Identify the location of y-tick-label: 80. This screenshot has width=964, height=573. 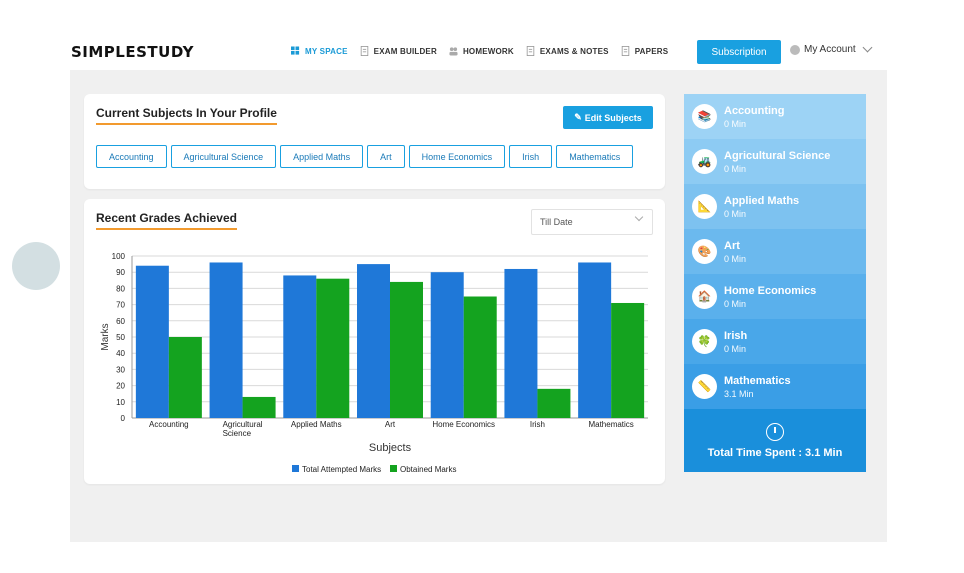
(120, 288).